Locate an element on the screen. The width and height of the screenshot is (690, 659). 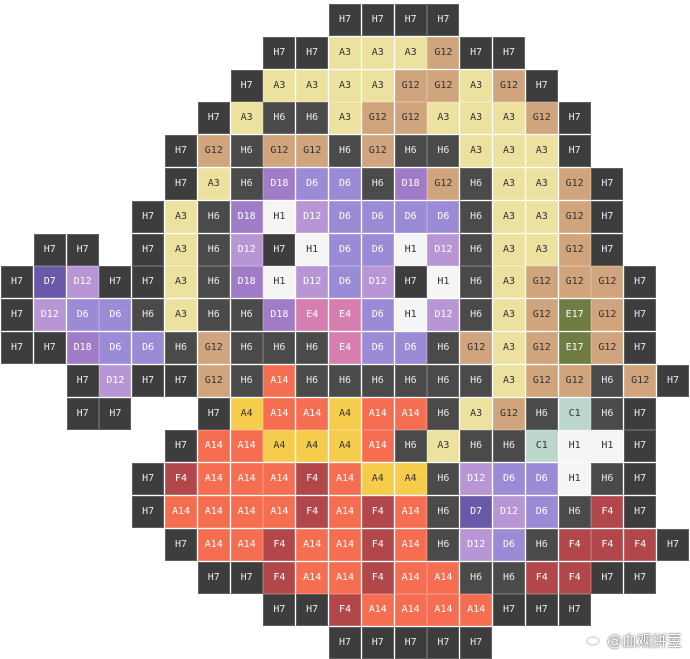
watermark: @血观拼豆 is located at coordinates (633, 640).